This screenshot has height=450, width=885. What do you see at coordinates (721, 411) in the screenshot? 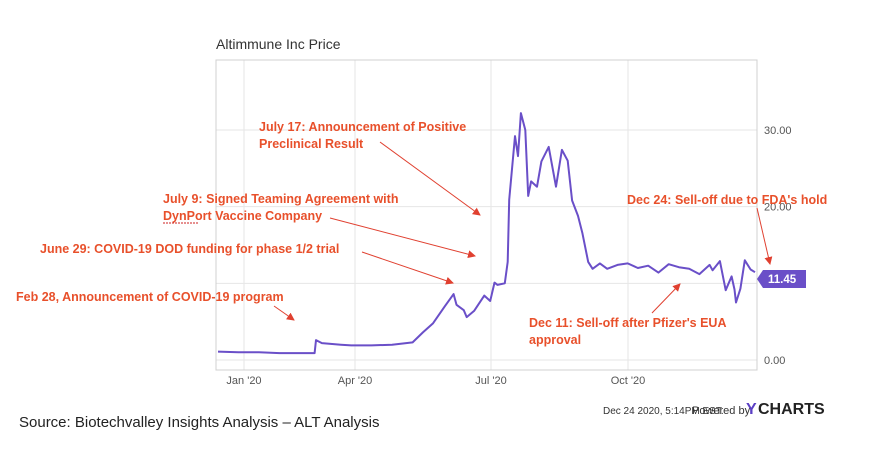
I see `powered-by-label: Powered by` at bounding box center [721, 411].